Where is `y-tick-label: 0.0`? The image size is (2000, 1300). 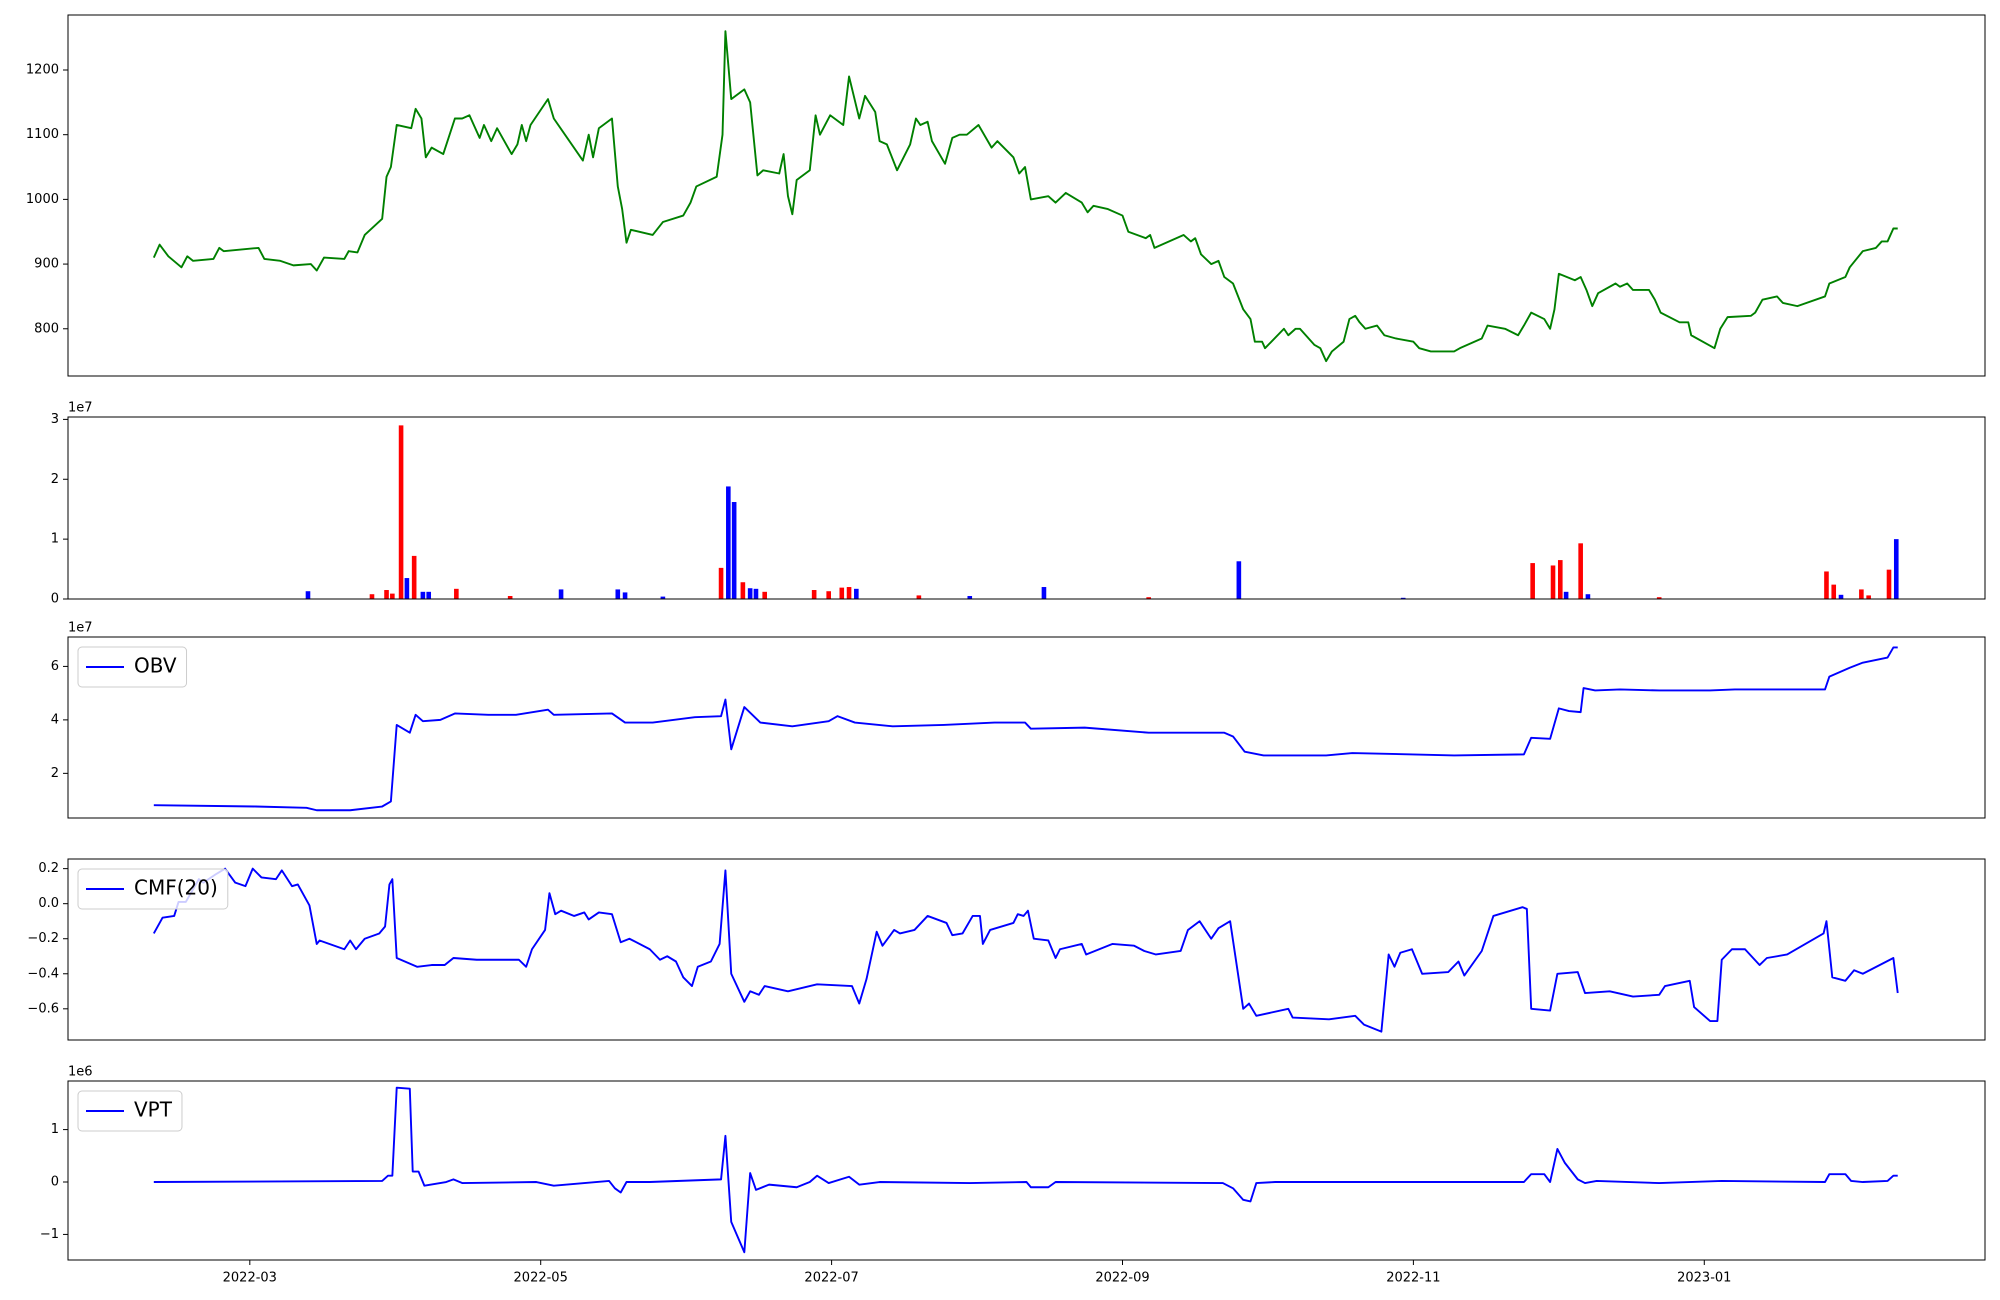 y-tick-label: 0.0 is located at coordinates (48, 903).